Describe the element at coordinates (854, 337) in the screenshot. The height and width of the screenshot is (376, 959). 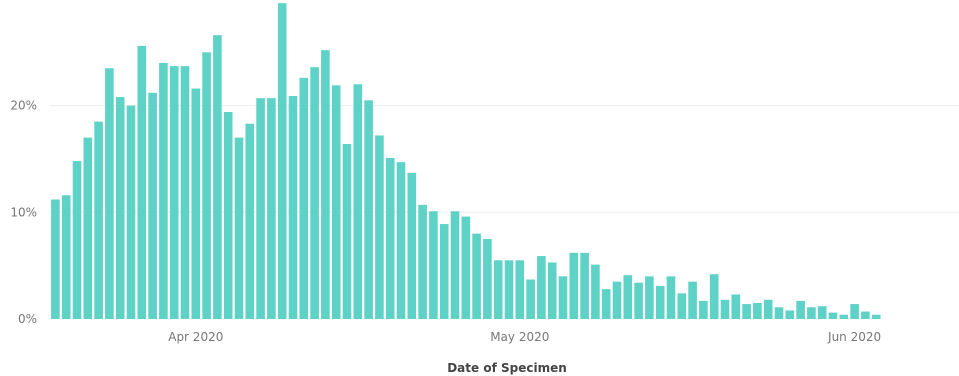
I see `x-tick-label: Jun 2020` at that location.